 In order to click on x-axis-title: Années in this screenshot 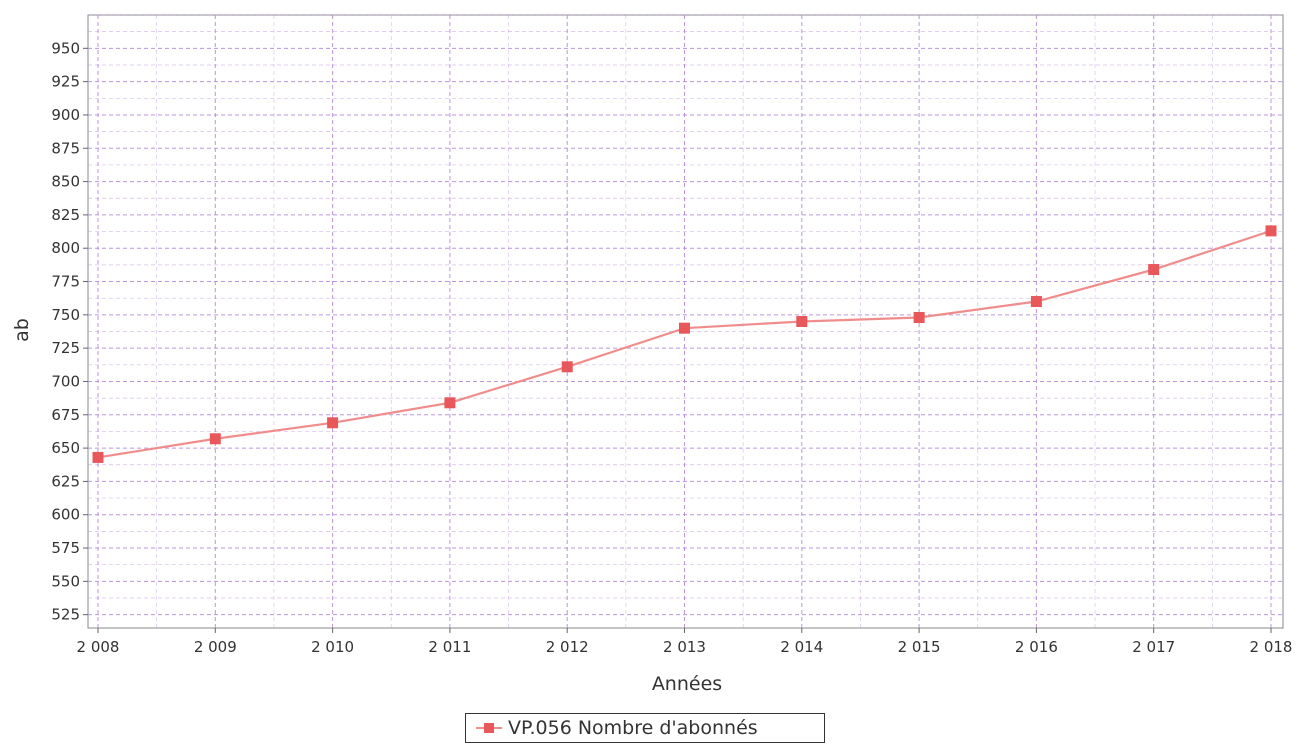, I will do `click(687, 684)`.